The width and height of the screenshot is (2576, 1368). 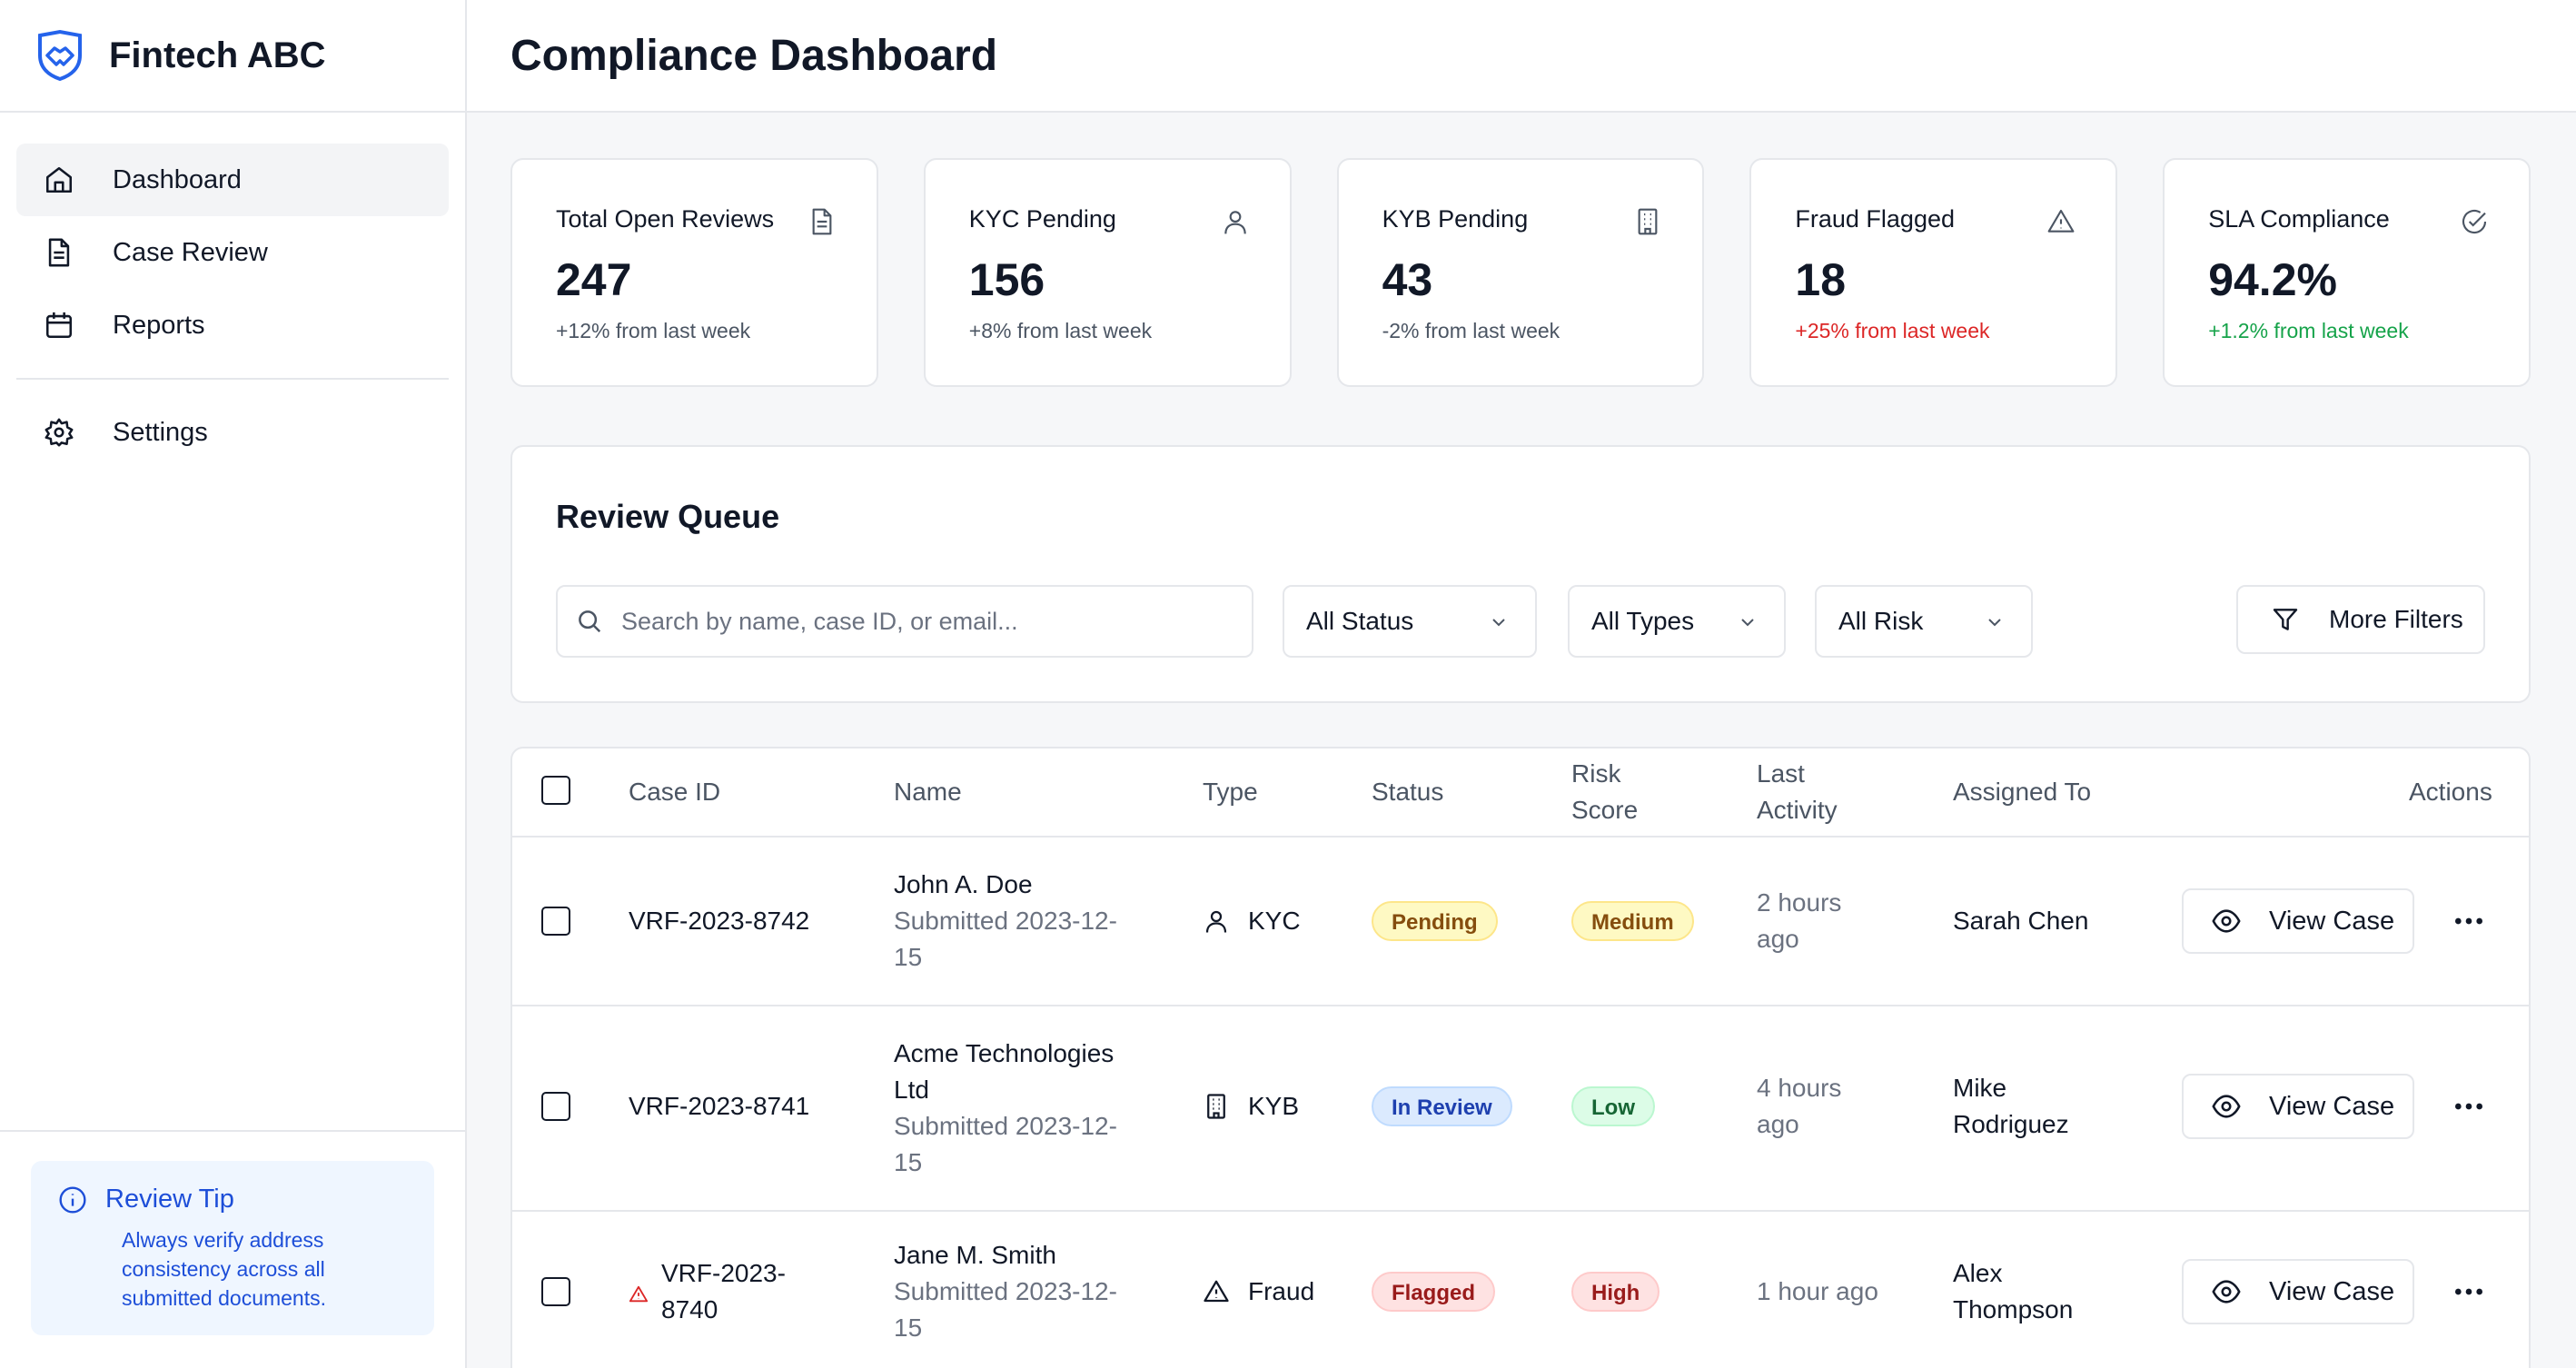 I want to click on column-header-last-activity: Last Activity, so click(x=1797, y=792).